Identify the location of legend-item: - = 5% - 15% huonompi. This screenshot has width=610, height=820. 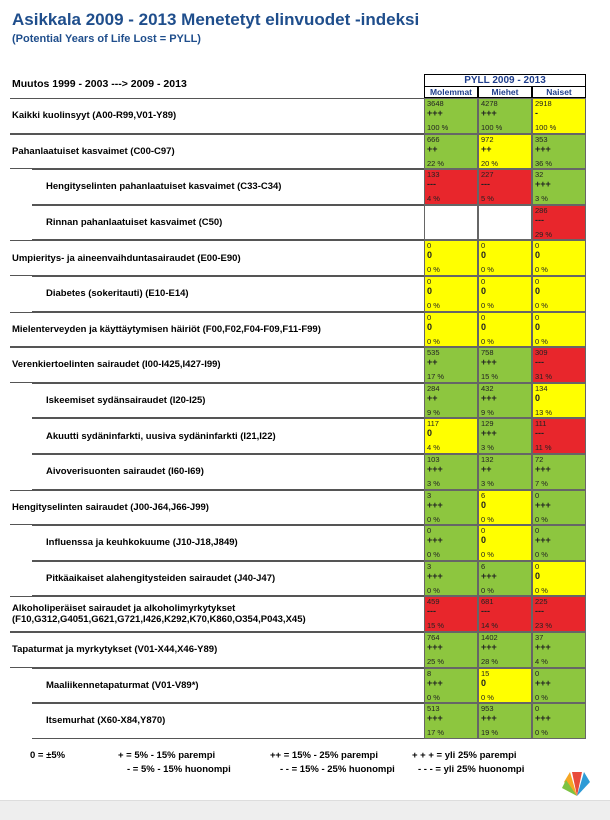
(179, 769).